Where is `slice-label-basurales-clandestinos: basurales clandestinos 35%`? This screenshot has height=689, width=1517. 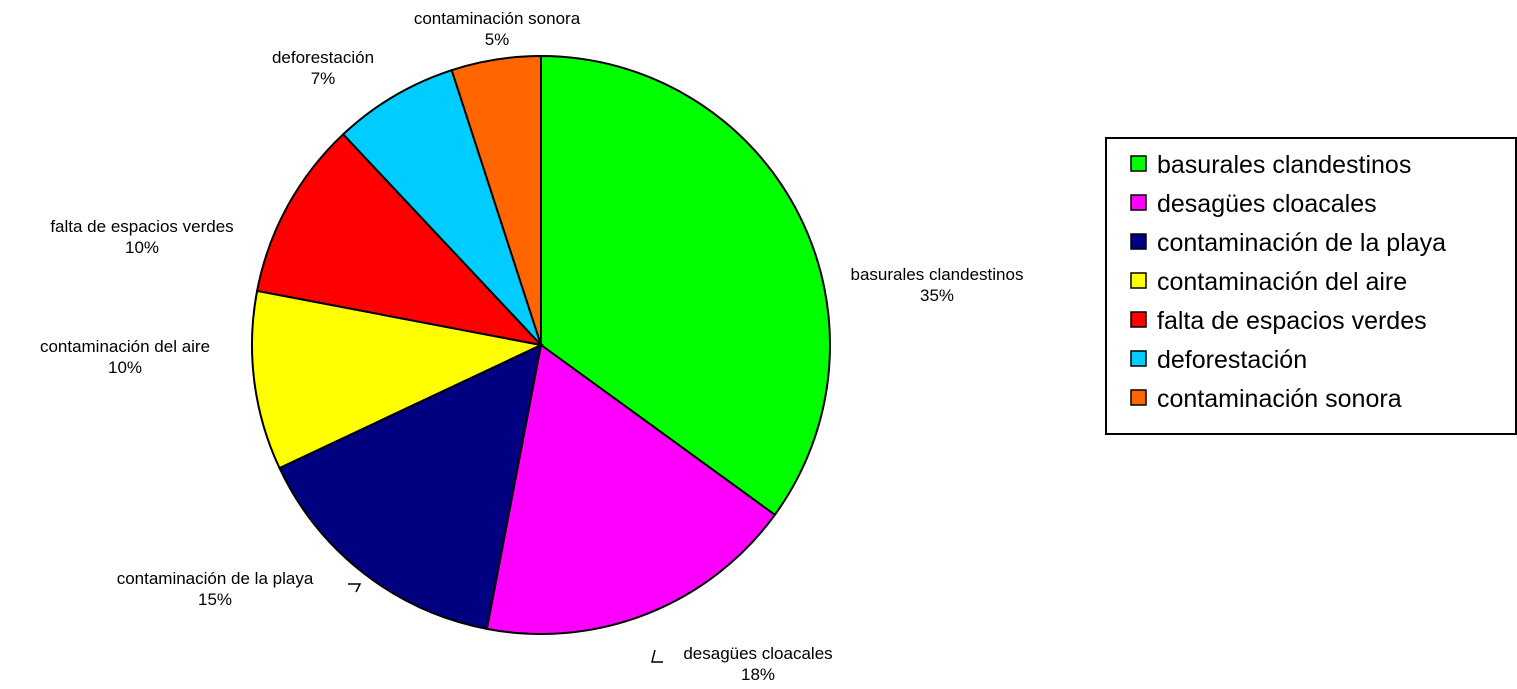
slice-label-basurales-clandestinos: basurales clandestinos 35% is located at coordinates (937, 285).